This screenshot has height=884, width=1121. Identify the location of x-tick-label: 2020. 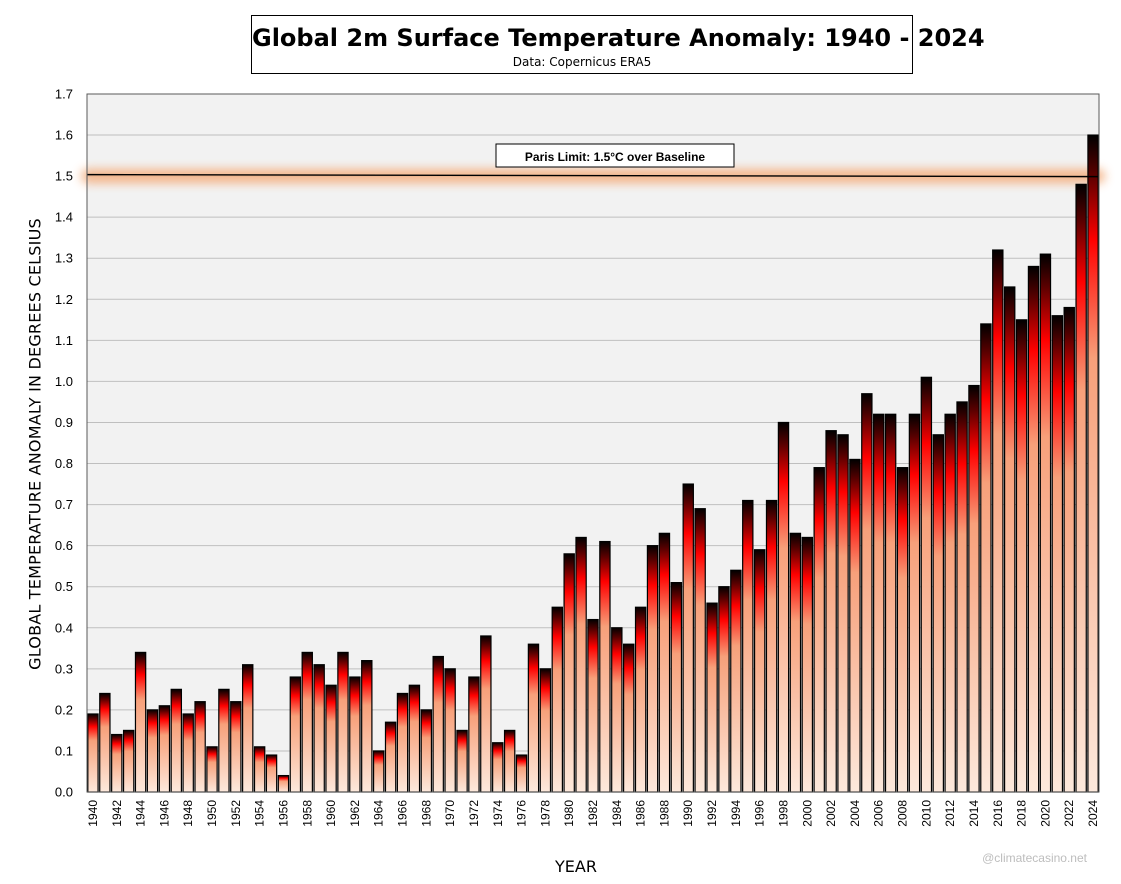
(1045, 813).